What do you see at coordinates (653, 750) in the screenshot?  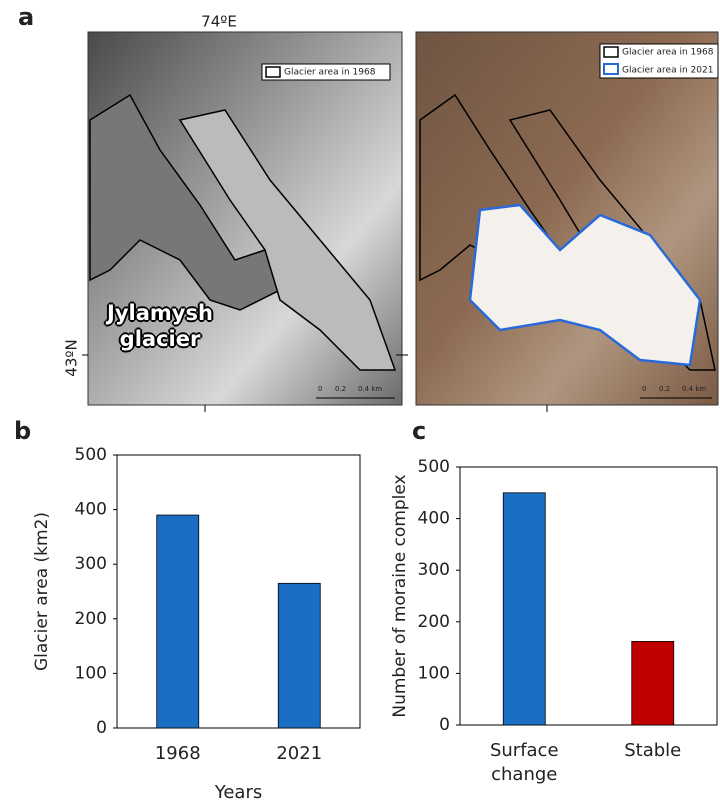 I see `x-tick-label: Stable` at bounding box center [653, 750].